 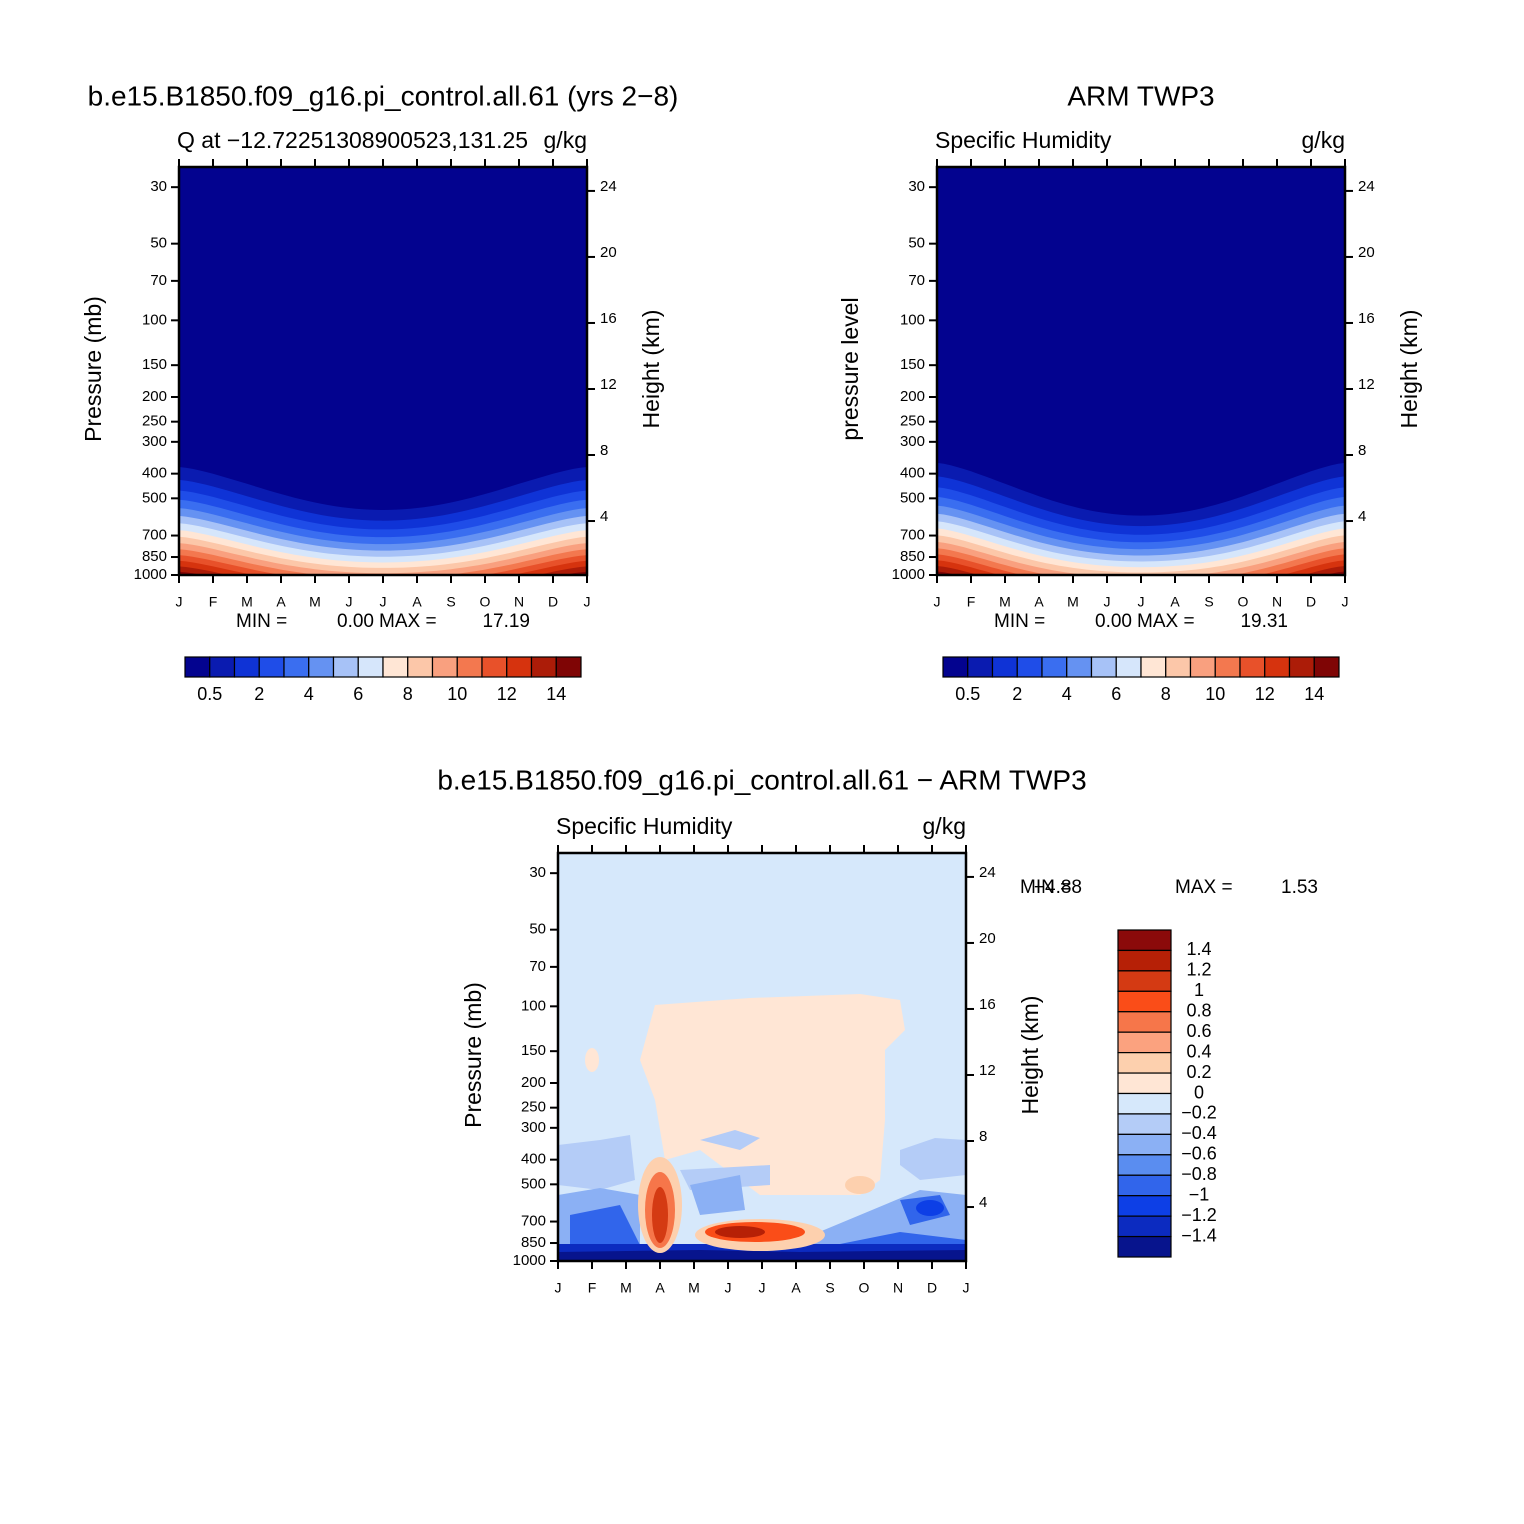 What do you see at coordinates (850, 368) in the screenshot?
I see `y-axis-label: pressure level` at bounding box center [850, 368].